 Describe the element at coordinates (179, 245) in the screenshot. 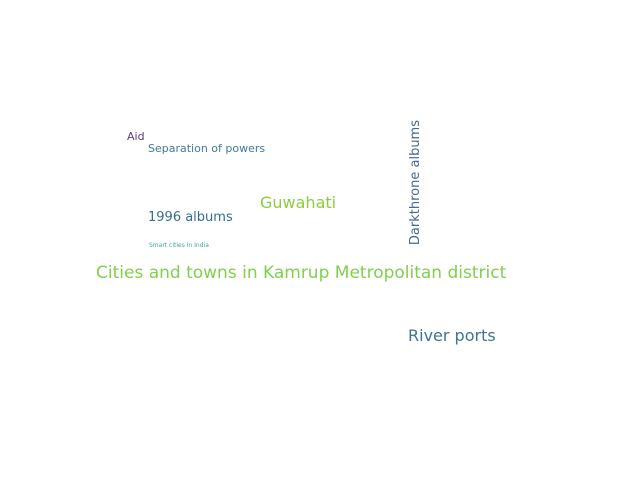

I see `word-smart-cities-in-india: Smart cities in India` at that location.